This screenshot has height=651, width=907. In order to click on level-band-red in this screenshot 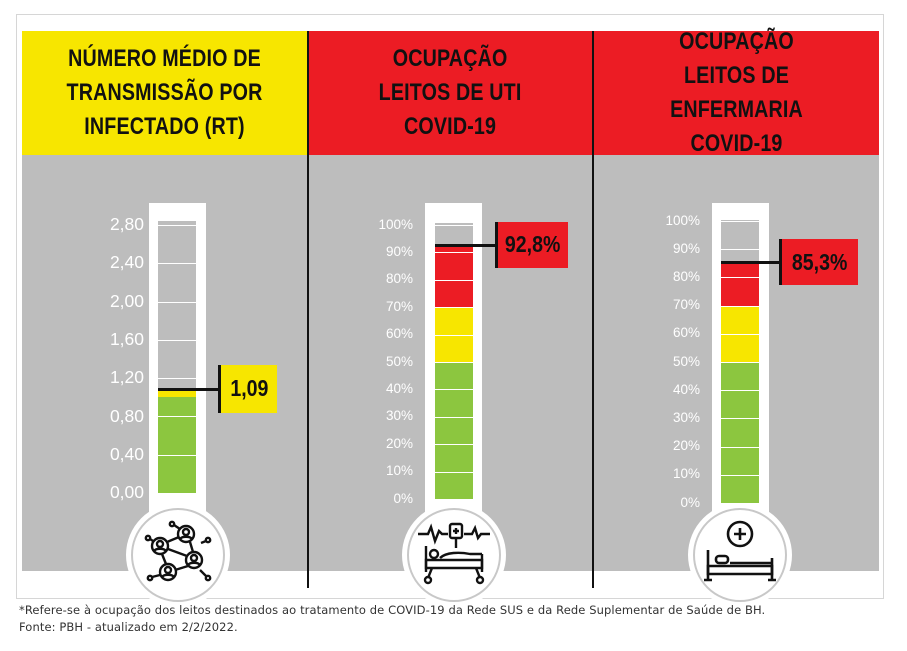, I will do `click(454, 276)`.